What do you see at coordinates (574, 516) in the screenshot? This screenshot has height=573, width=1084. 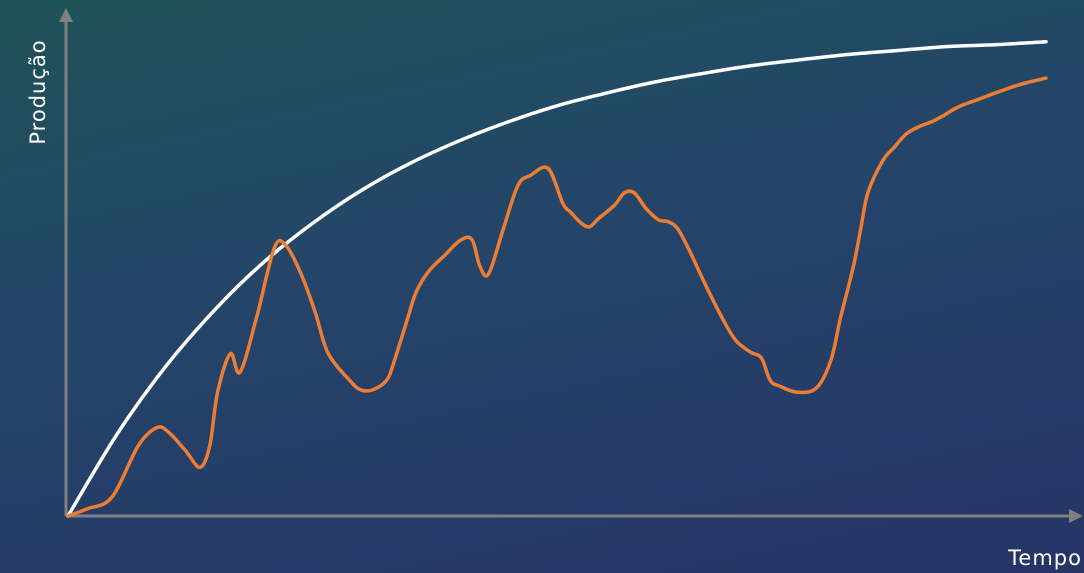 I see `x-axis` at bounding box center [574, 516].